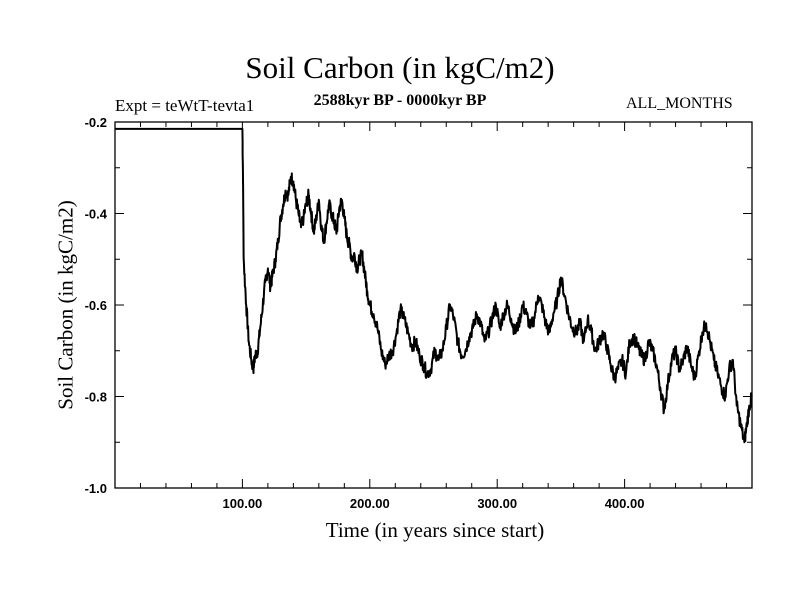 The image size is (800, 600). What do you see at coordinates (96, 488) in the screenshot?
I see `y-tick-label: -1.0` at bounding box center [96, 488].